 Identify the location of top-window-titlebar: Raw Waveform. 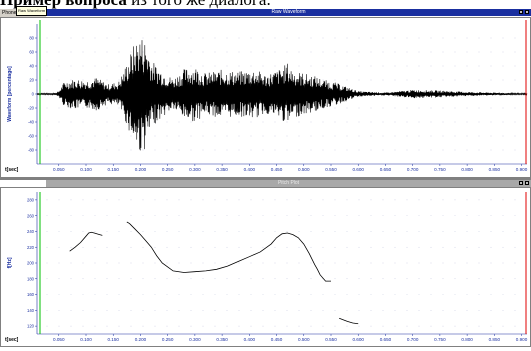
(288, 12).